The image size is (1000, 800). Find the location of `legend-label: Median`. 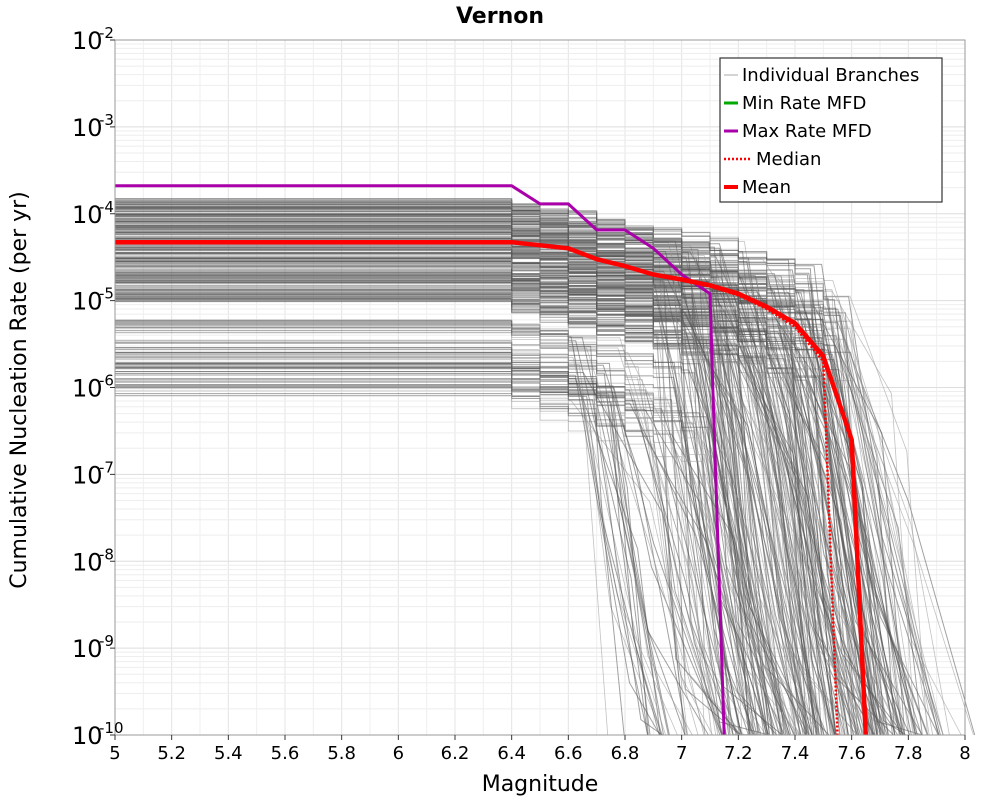

legend-label: Median is located at coordinates (788, 159).